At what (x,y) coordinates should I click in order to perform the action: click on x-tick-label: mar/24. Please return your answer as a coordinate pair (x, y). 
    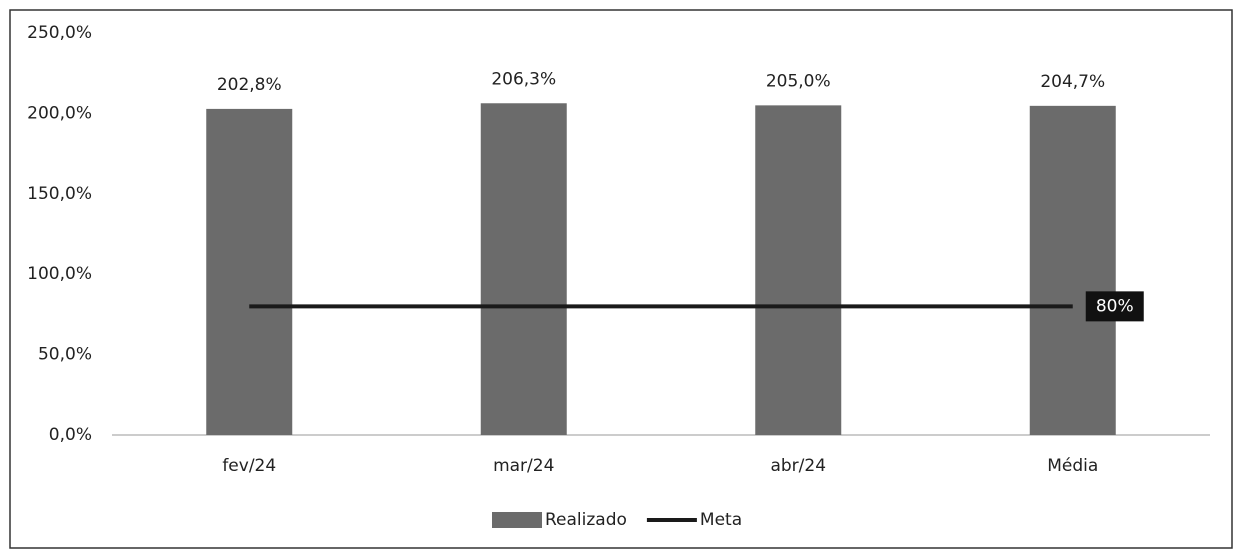
    Looking at the image, I should click on (523, 466).